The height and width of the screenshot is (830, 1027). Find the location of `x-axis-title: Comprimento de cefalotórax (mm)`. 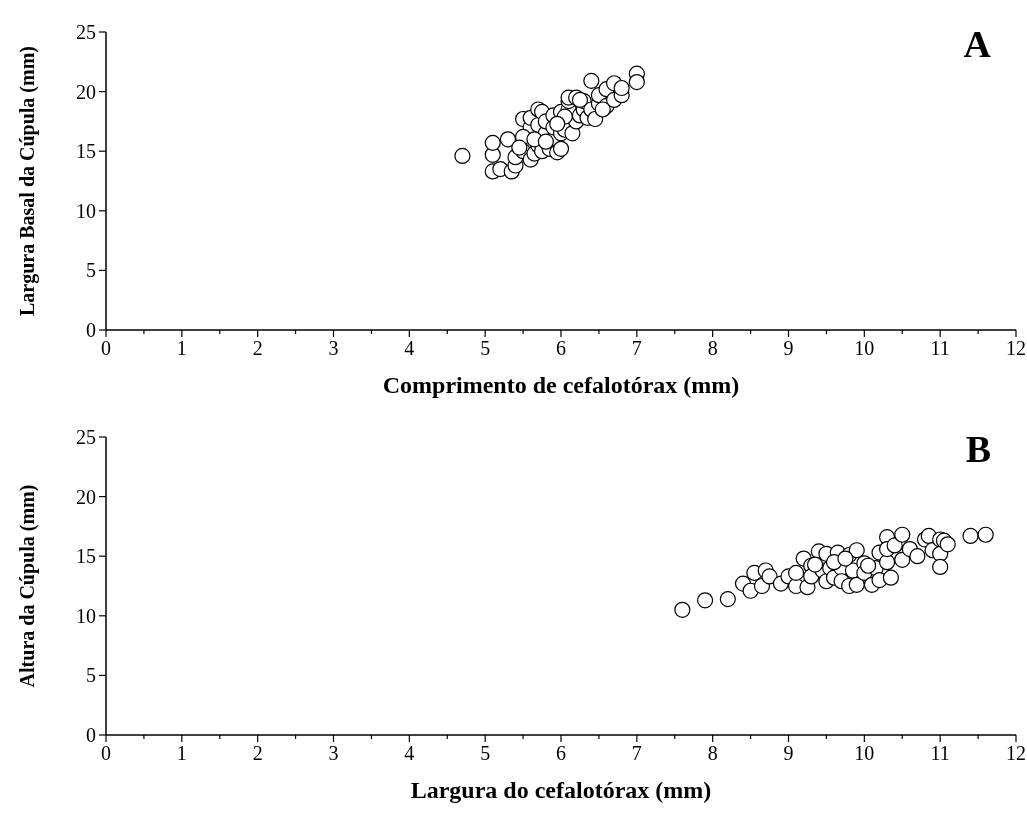

x-axis-title: Comprimento de cefalotórax (mm) is located at coordinates (561, 385).